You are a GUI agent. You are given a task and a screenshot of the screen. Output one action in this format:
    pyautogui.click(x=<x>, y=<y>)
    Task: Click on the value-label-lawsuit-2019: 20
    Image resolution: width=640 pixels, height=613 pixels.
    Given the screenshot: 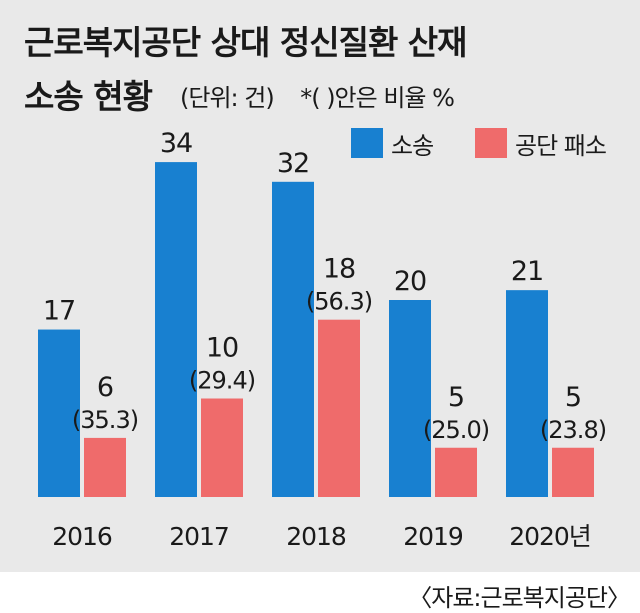 What is the action you would take?
    pyautogui.click(x=410, y=281)
    